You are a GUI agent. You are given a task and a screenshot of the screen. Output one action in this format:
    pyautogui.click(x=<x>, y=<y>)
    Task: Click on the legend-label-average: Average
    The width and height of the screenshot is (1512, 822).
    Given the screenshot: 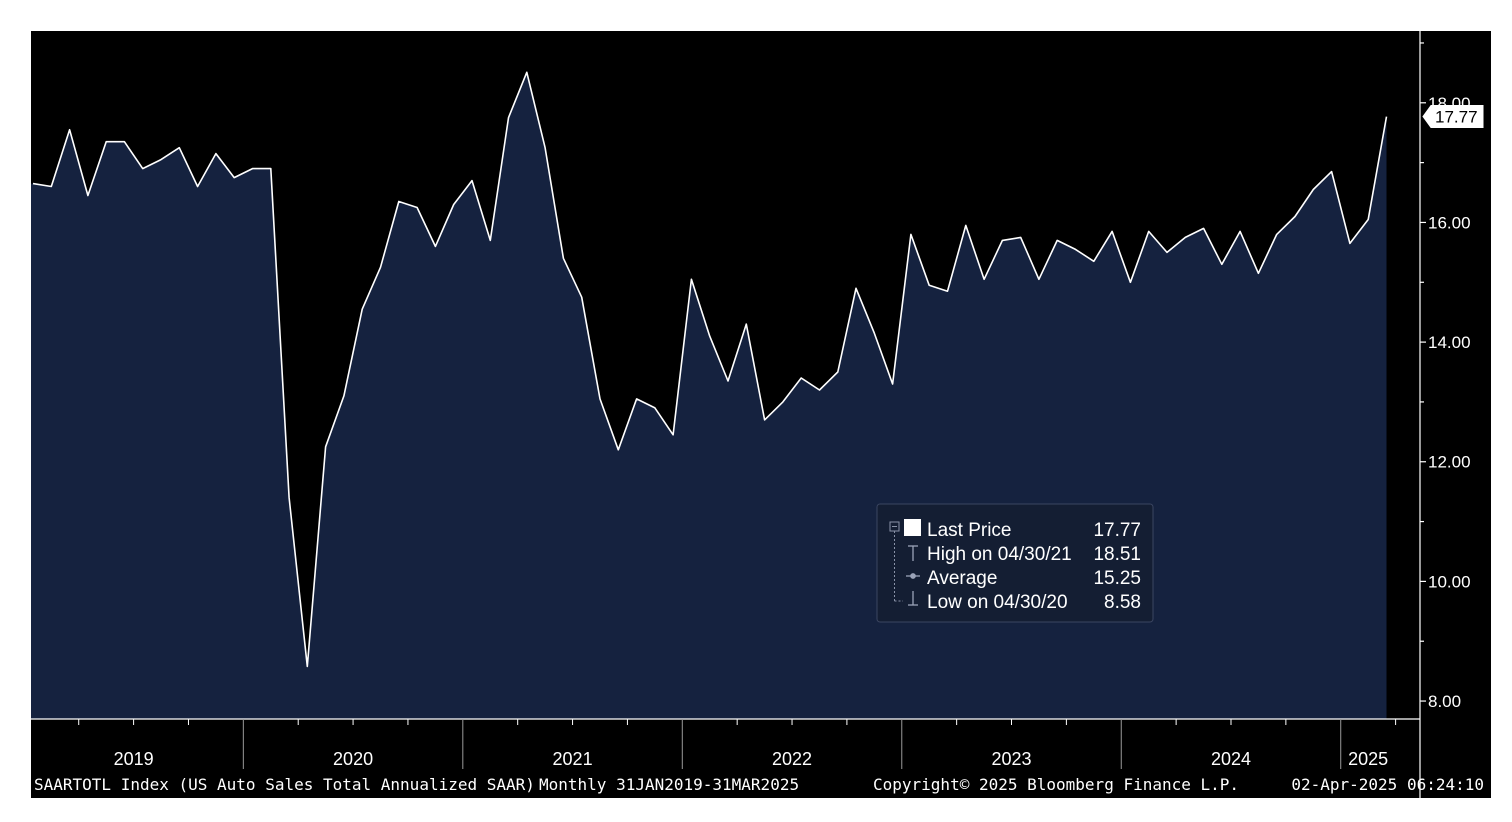 What is the action you would take?
    pyautogui.click(x=962, y=578)
    